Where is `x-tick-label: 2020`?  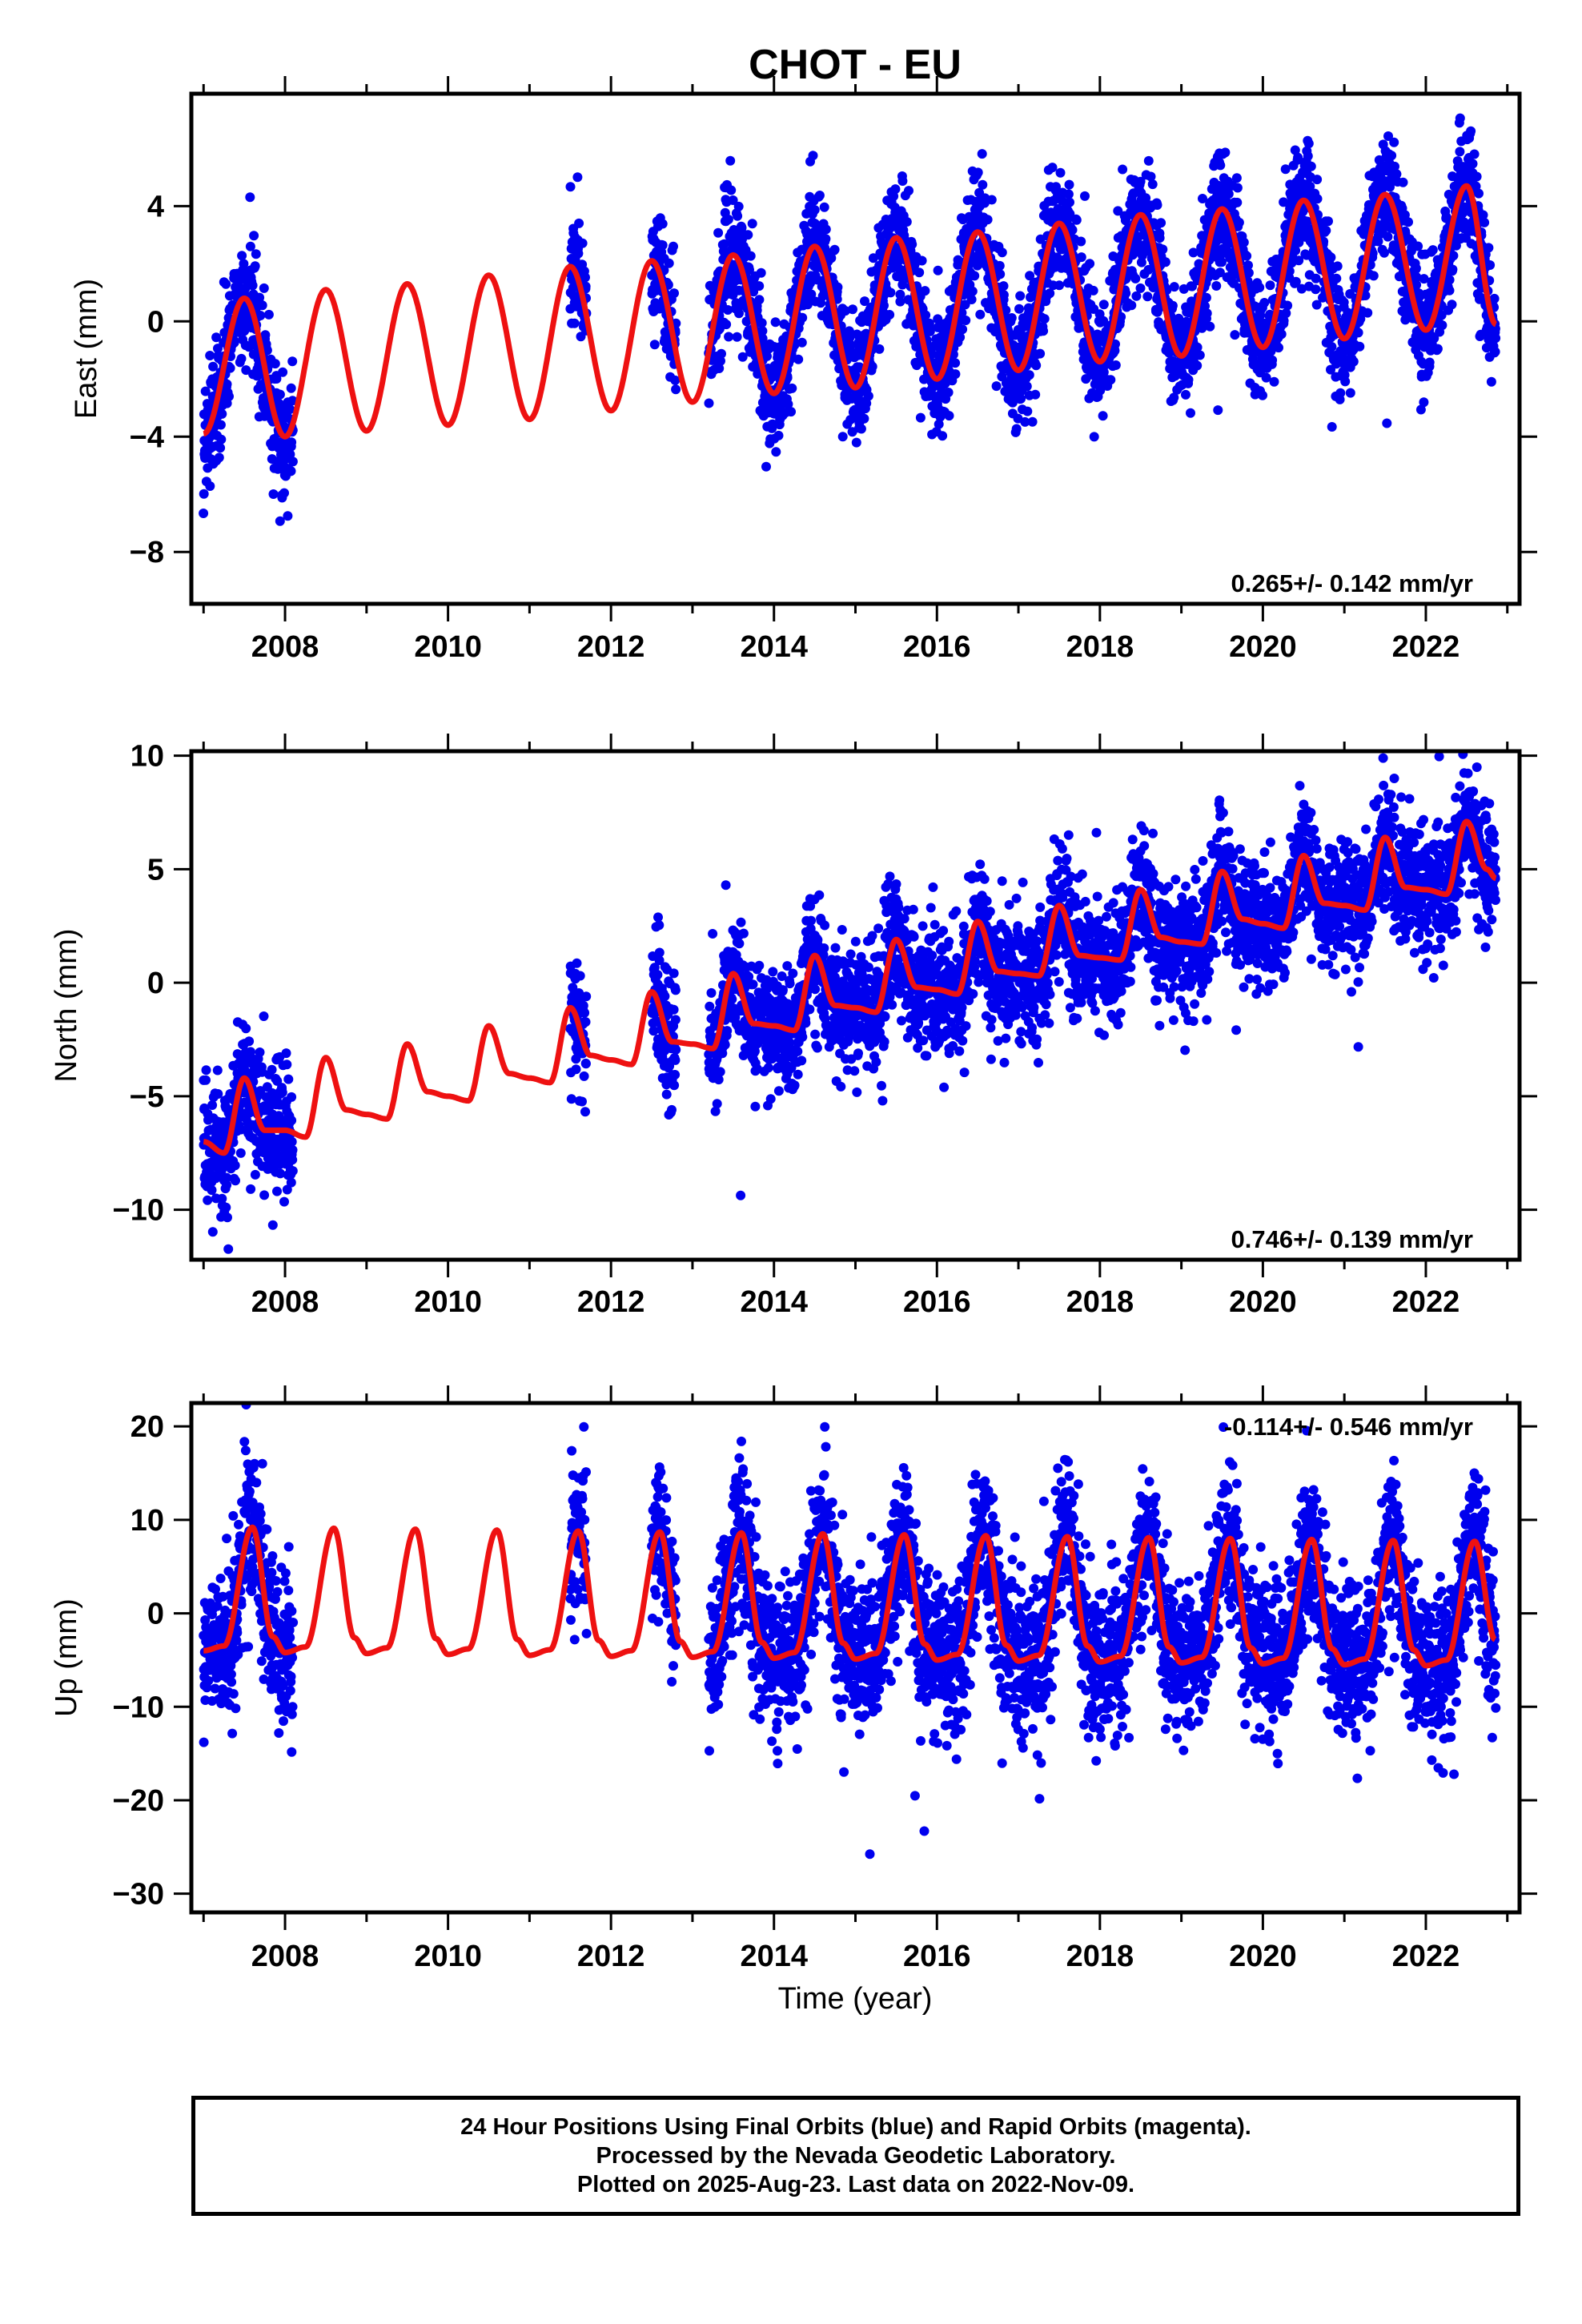 x-tick-label: 2020 is located at coordinates (1263, 647).